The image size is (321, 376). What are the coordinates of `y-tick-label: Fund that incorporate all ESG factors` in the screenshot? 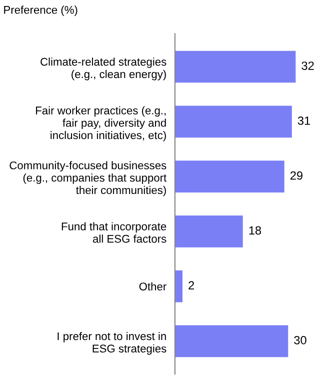 It's located at (114, 232).